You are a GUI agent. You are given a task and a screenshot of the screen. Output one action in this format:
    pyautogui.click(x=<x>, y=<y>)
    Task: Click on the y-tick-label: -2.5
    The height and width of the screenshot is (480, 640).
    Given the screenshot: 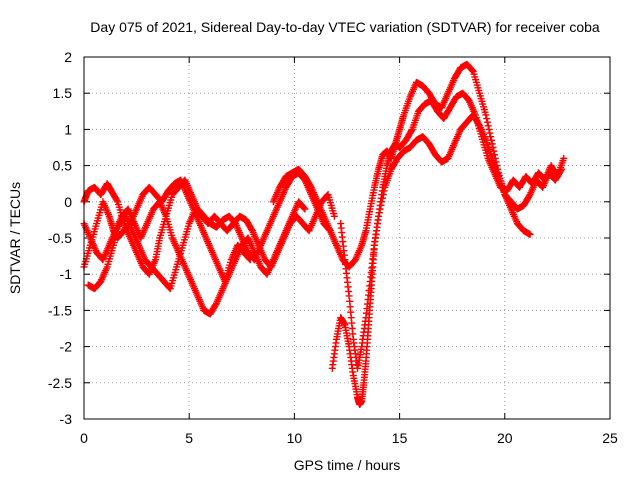 What is the action you would take?
    pyautogui.click(x=60, y=383)
    